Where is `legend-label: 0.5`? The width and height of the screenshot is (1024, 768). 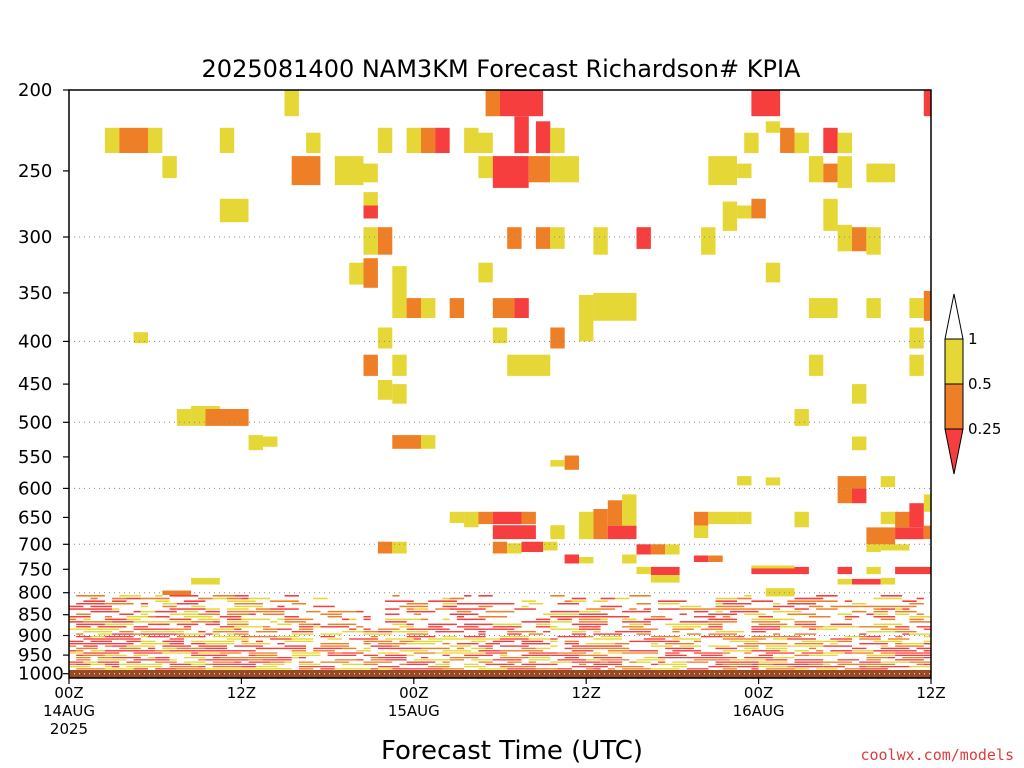
legend-label: 0.5 is located at coordinates (980, 384).